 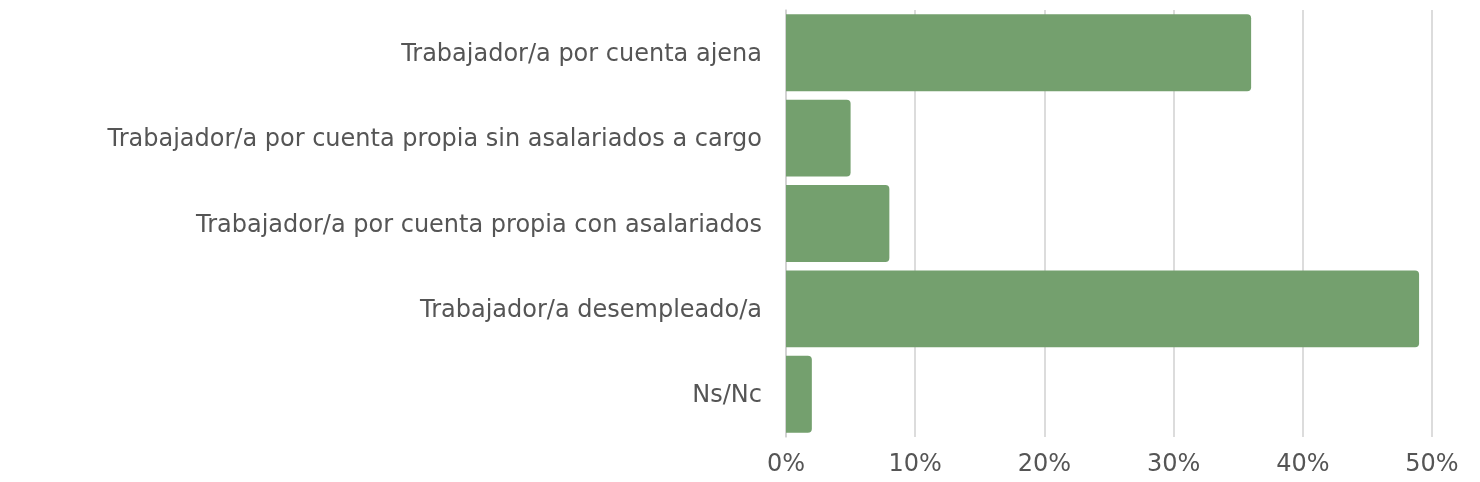 I want to click on x-tick-label: 30%, so click(x=1173, y=463).